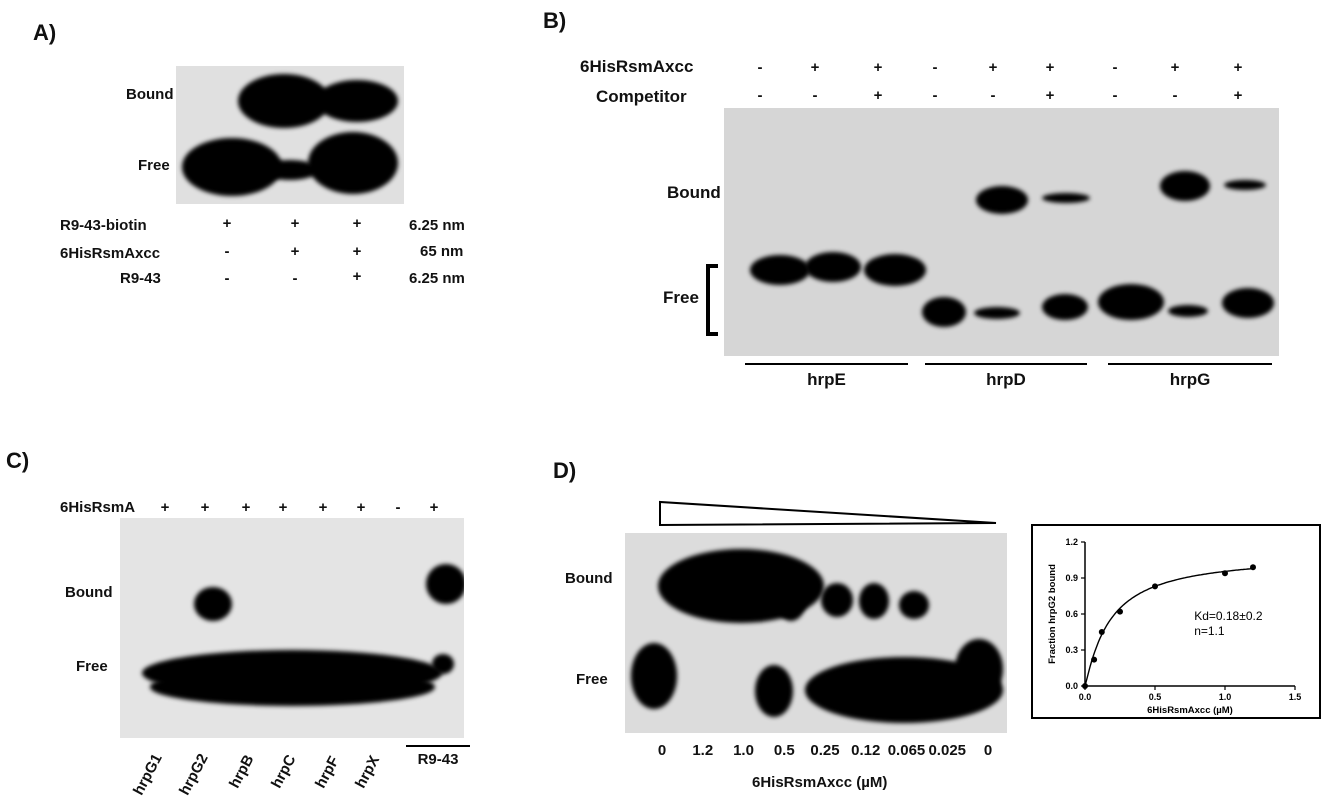  What do you see at coordinates (825, 752) in the screenshot?
I see `panel-d-concentration-row: 0 1.2 1.0 0.5 0.25 0.12 0.065 0.025 0` at bounding box center [825, 752].